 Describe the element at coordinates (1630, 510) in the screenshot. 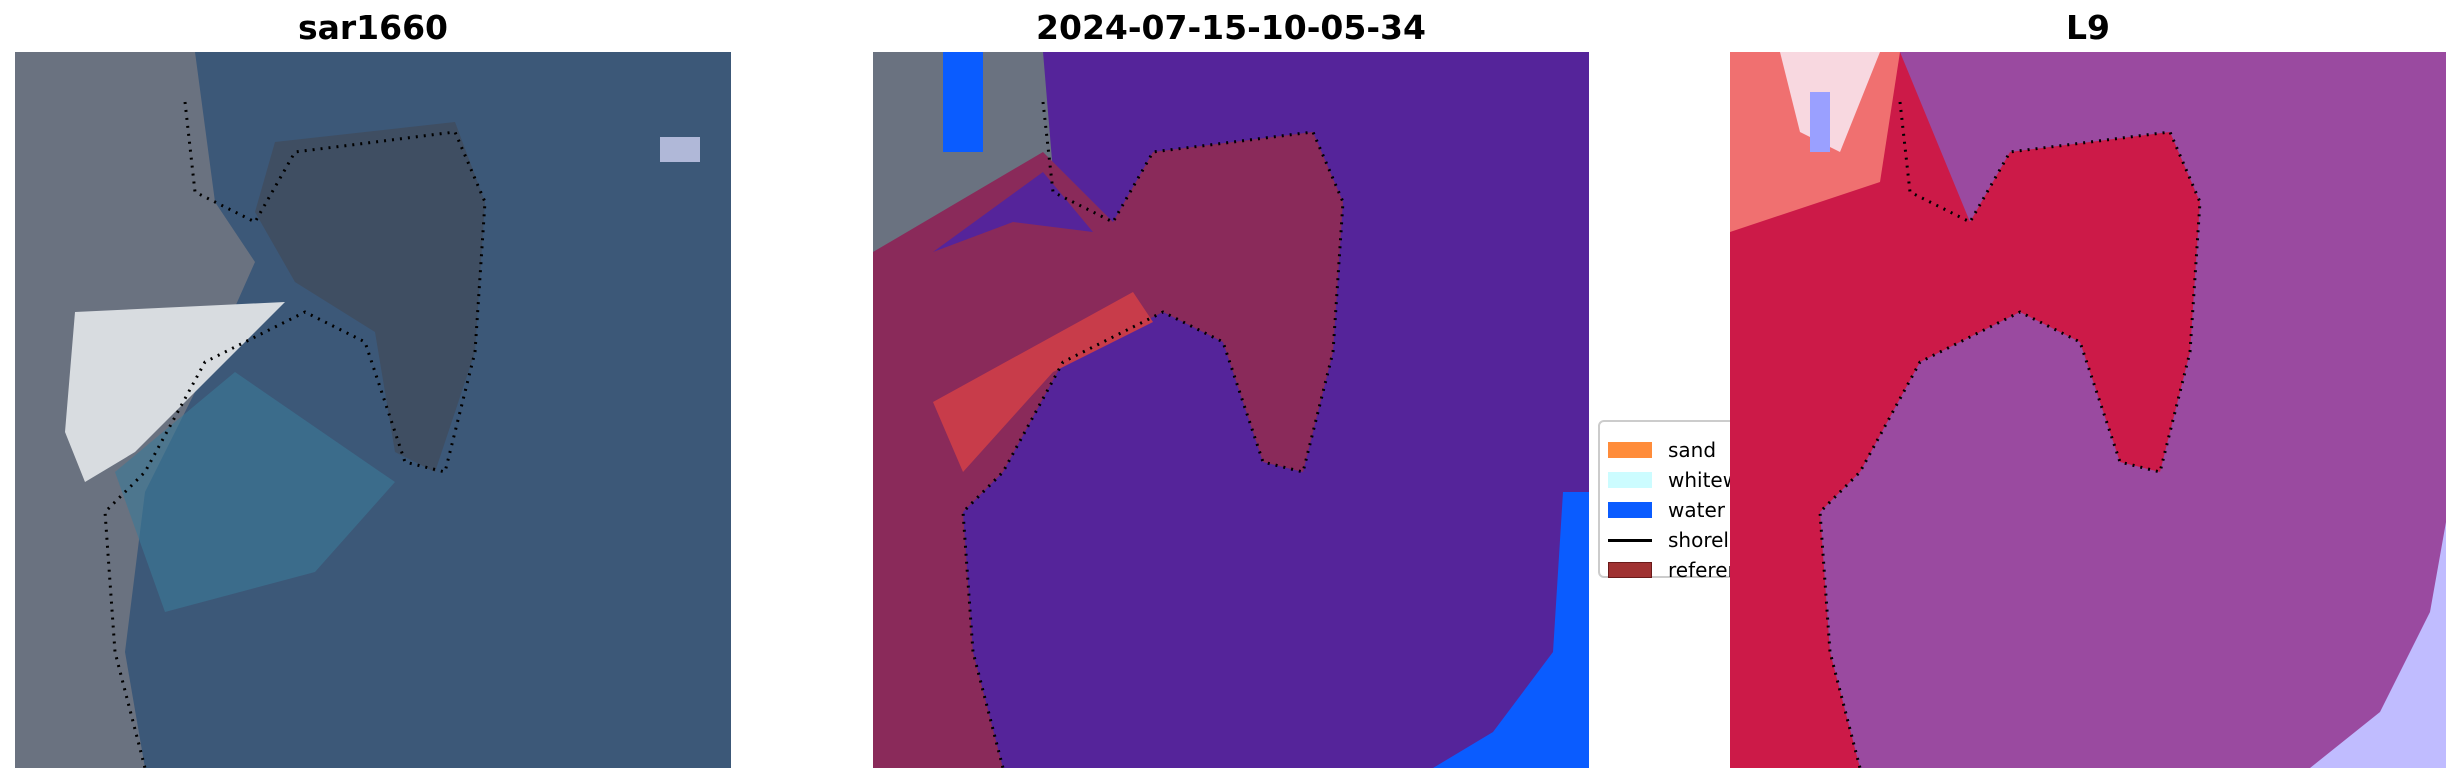

I see `water-swatch` at that location.